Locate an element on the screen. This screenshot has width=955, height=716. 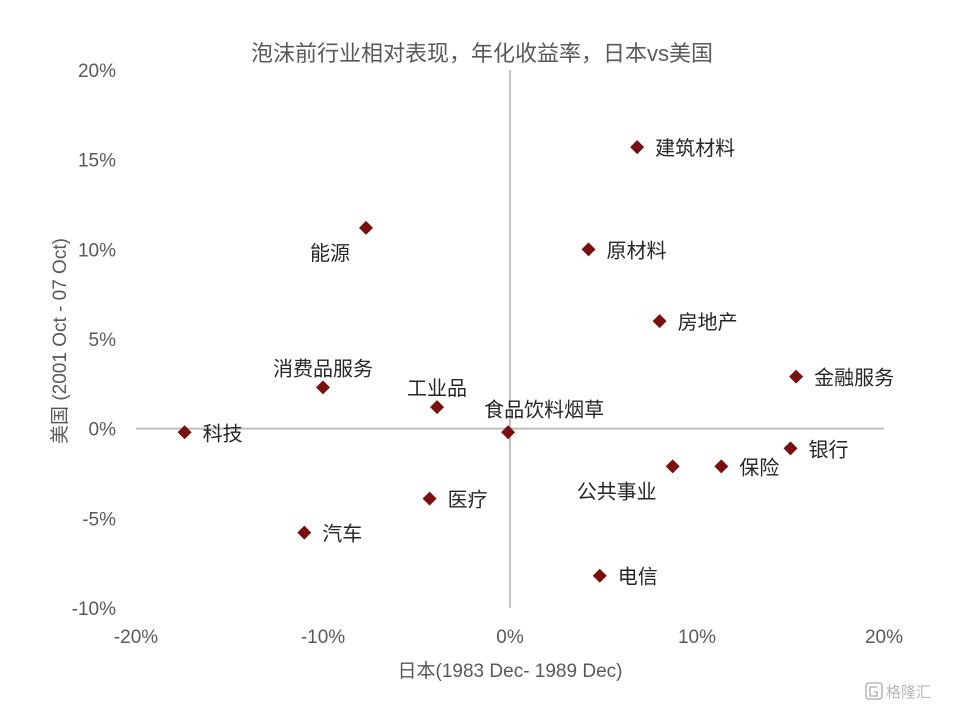
watermark: 格隆汇 is located at coordinates (898, 691).